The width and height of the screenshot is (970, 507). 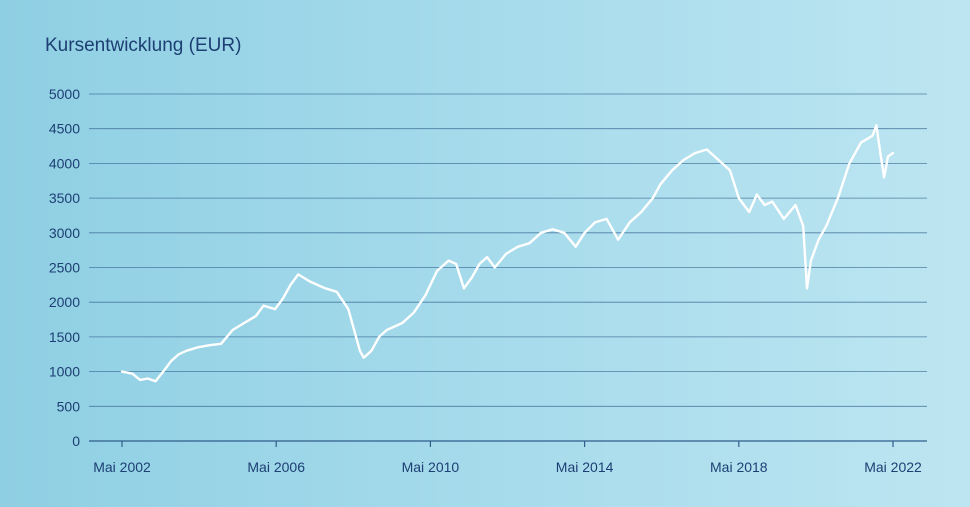 What do you see at coordinates (64, 337) in the screenshot?
I see `y-tick-label: 1500` at bounding box center [64, 337].